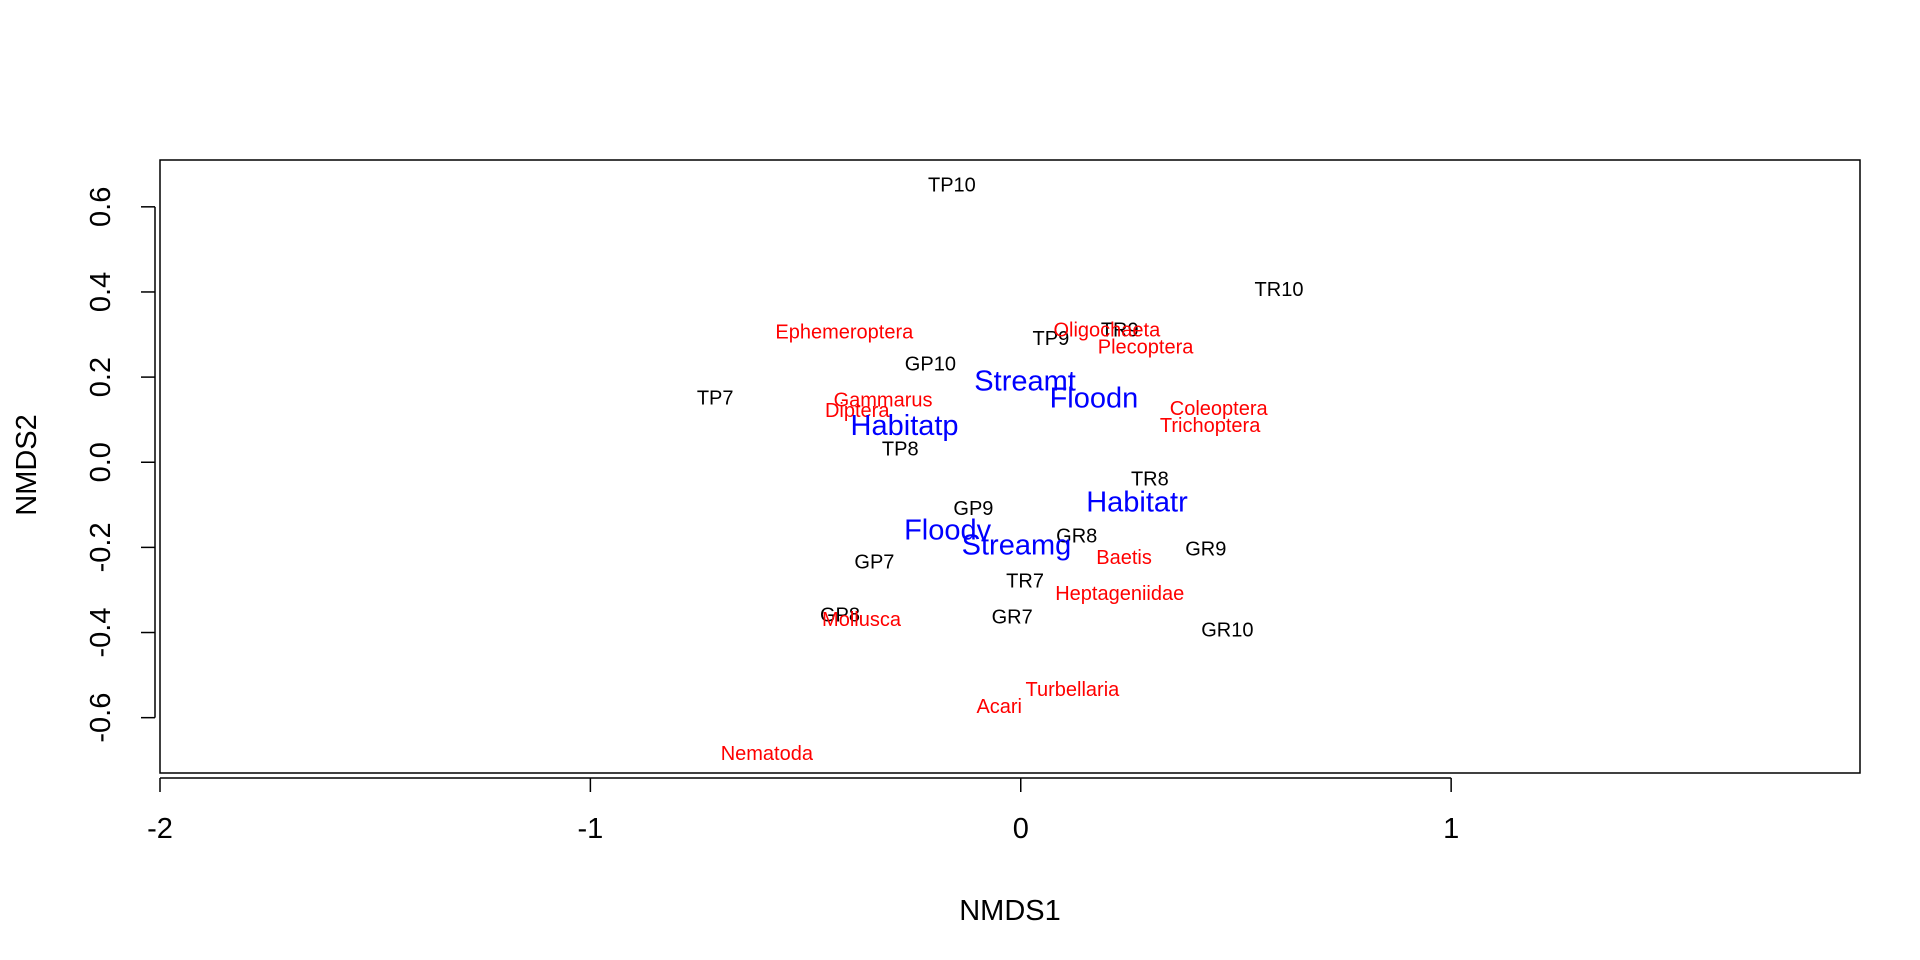 The height and width of the screenshot is (960, 1920). I want to click on y-axis: -0.6 -0.4 -0.2 0.0 0.2 0.4 0.6, so click(120, 465).